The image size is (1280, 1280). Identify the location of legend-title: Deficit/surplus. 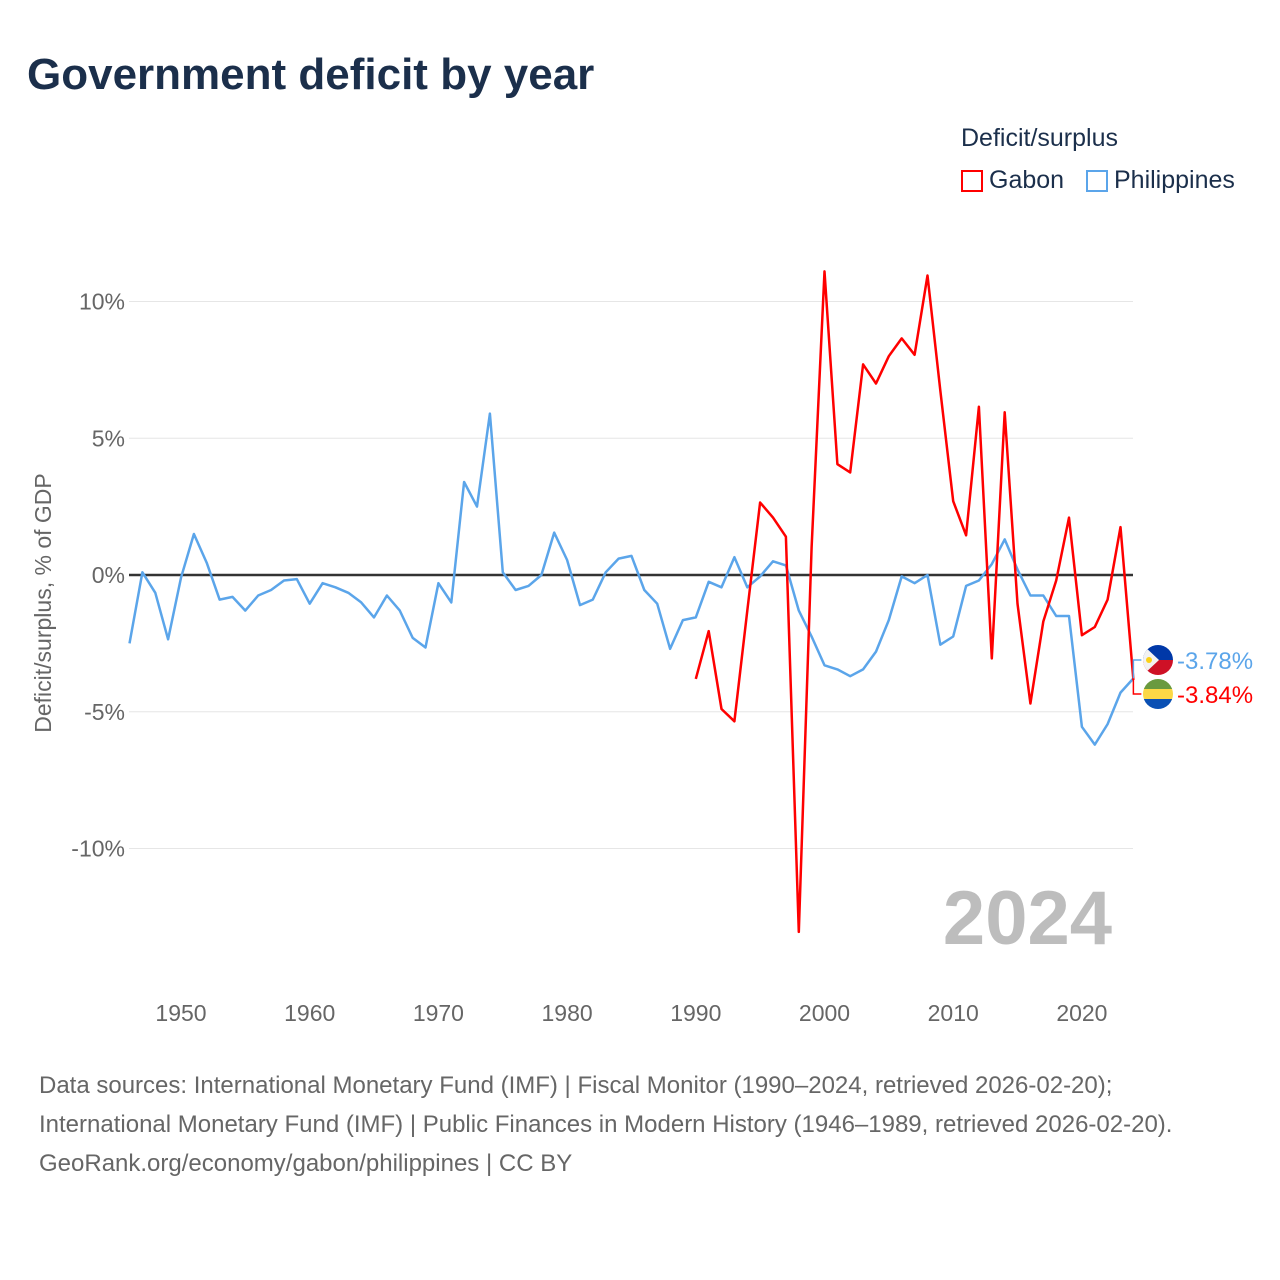
(1039, 138).